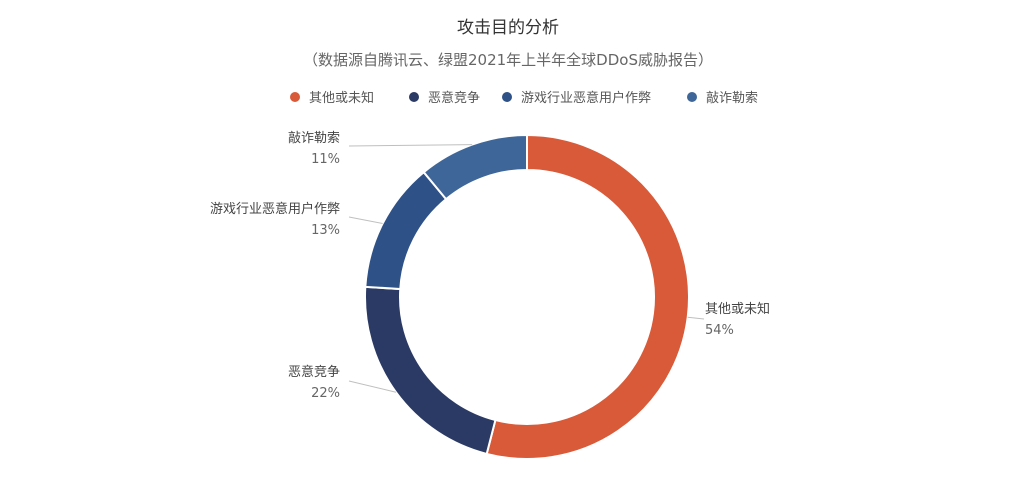  What do you see at coordinates (325, 393) in the screenshot?
I see `slice-percent-2: 22%` at bounding box center [325, 393].